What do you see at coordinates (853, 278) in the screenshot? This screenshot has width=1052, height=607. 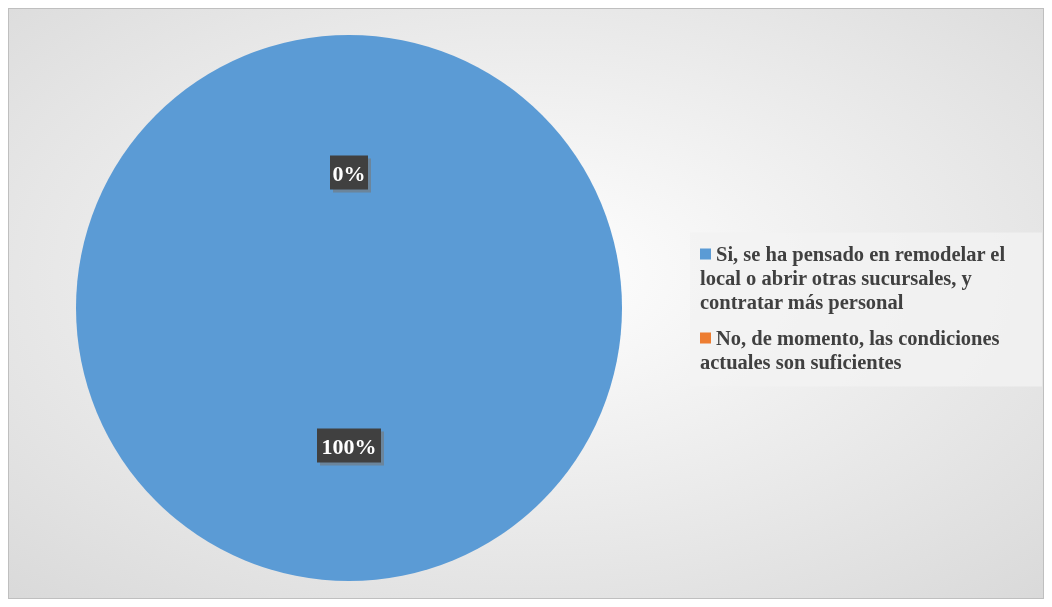 I see `legend-label: Si, se ha pensado en remodelar el local o abrir otras sucursales, y contratar más personal` at bounding box center [853, 278].